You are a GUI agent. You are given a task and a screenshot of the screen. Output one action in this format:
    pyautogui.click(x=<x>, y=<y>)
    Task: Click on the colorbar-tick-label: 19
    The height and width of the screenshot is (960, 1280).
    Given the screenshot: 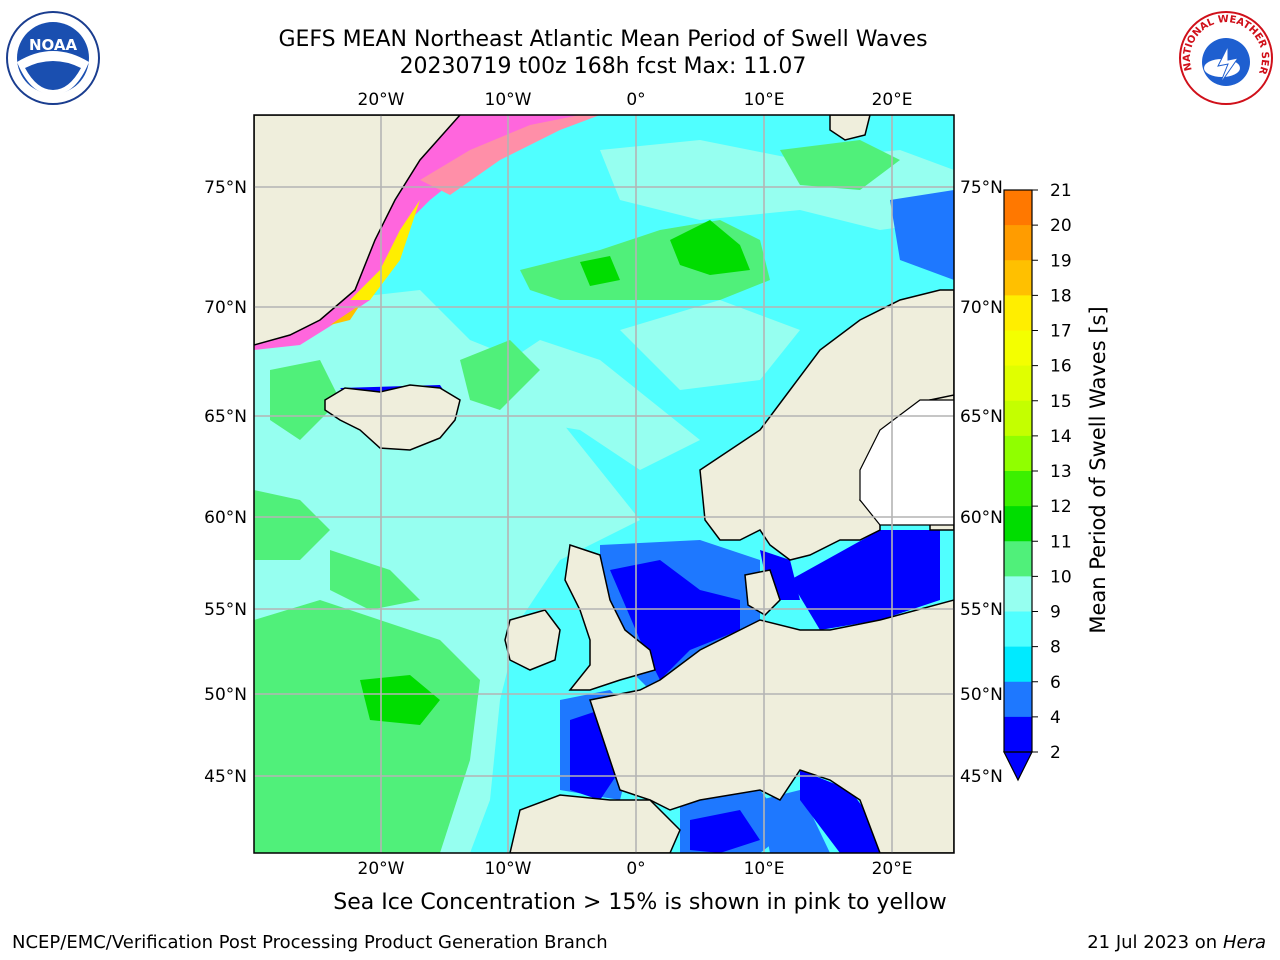 What is the action you would take?
    pyautogui.click(x=1061, y=261)
    